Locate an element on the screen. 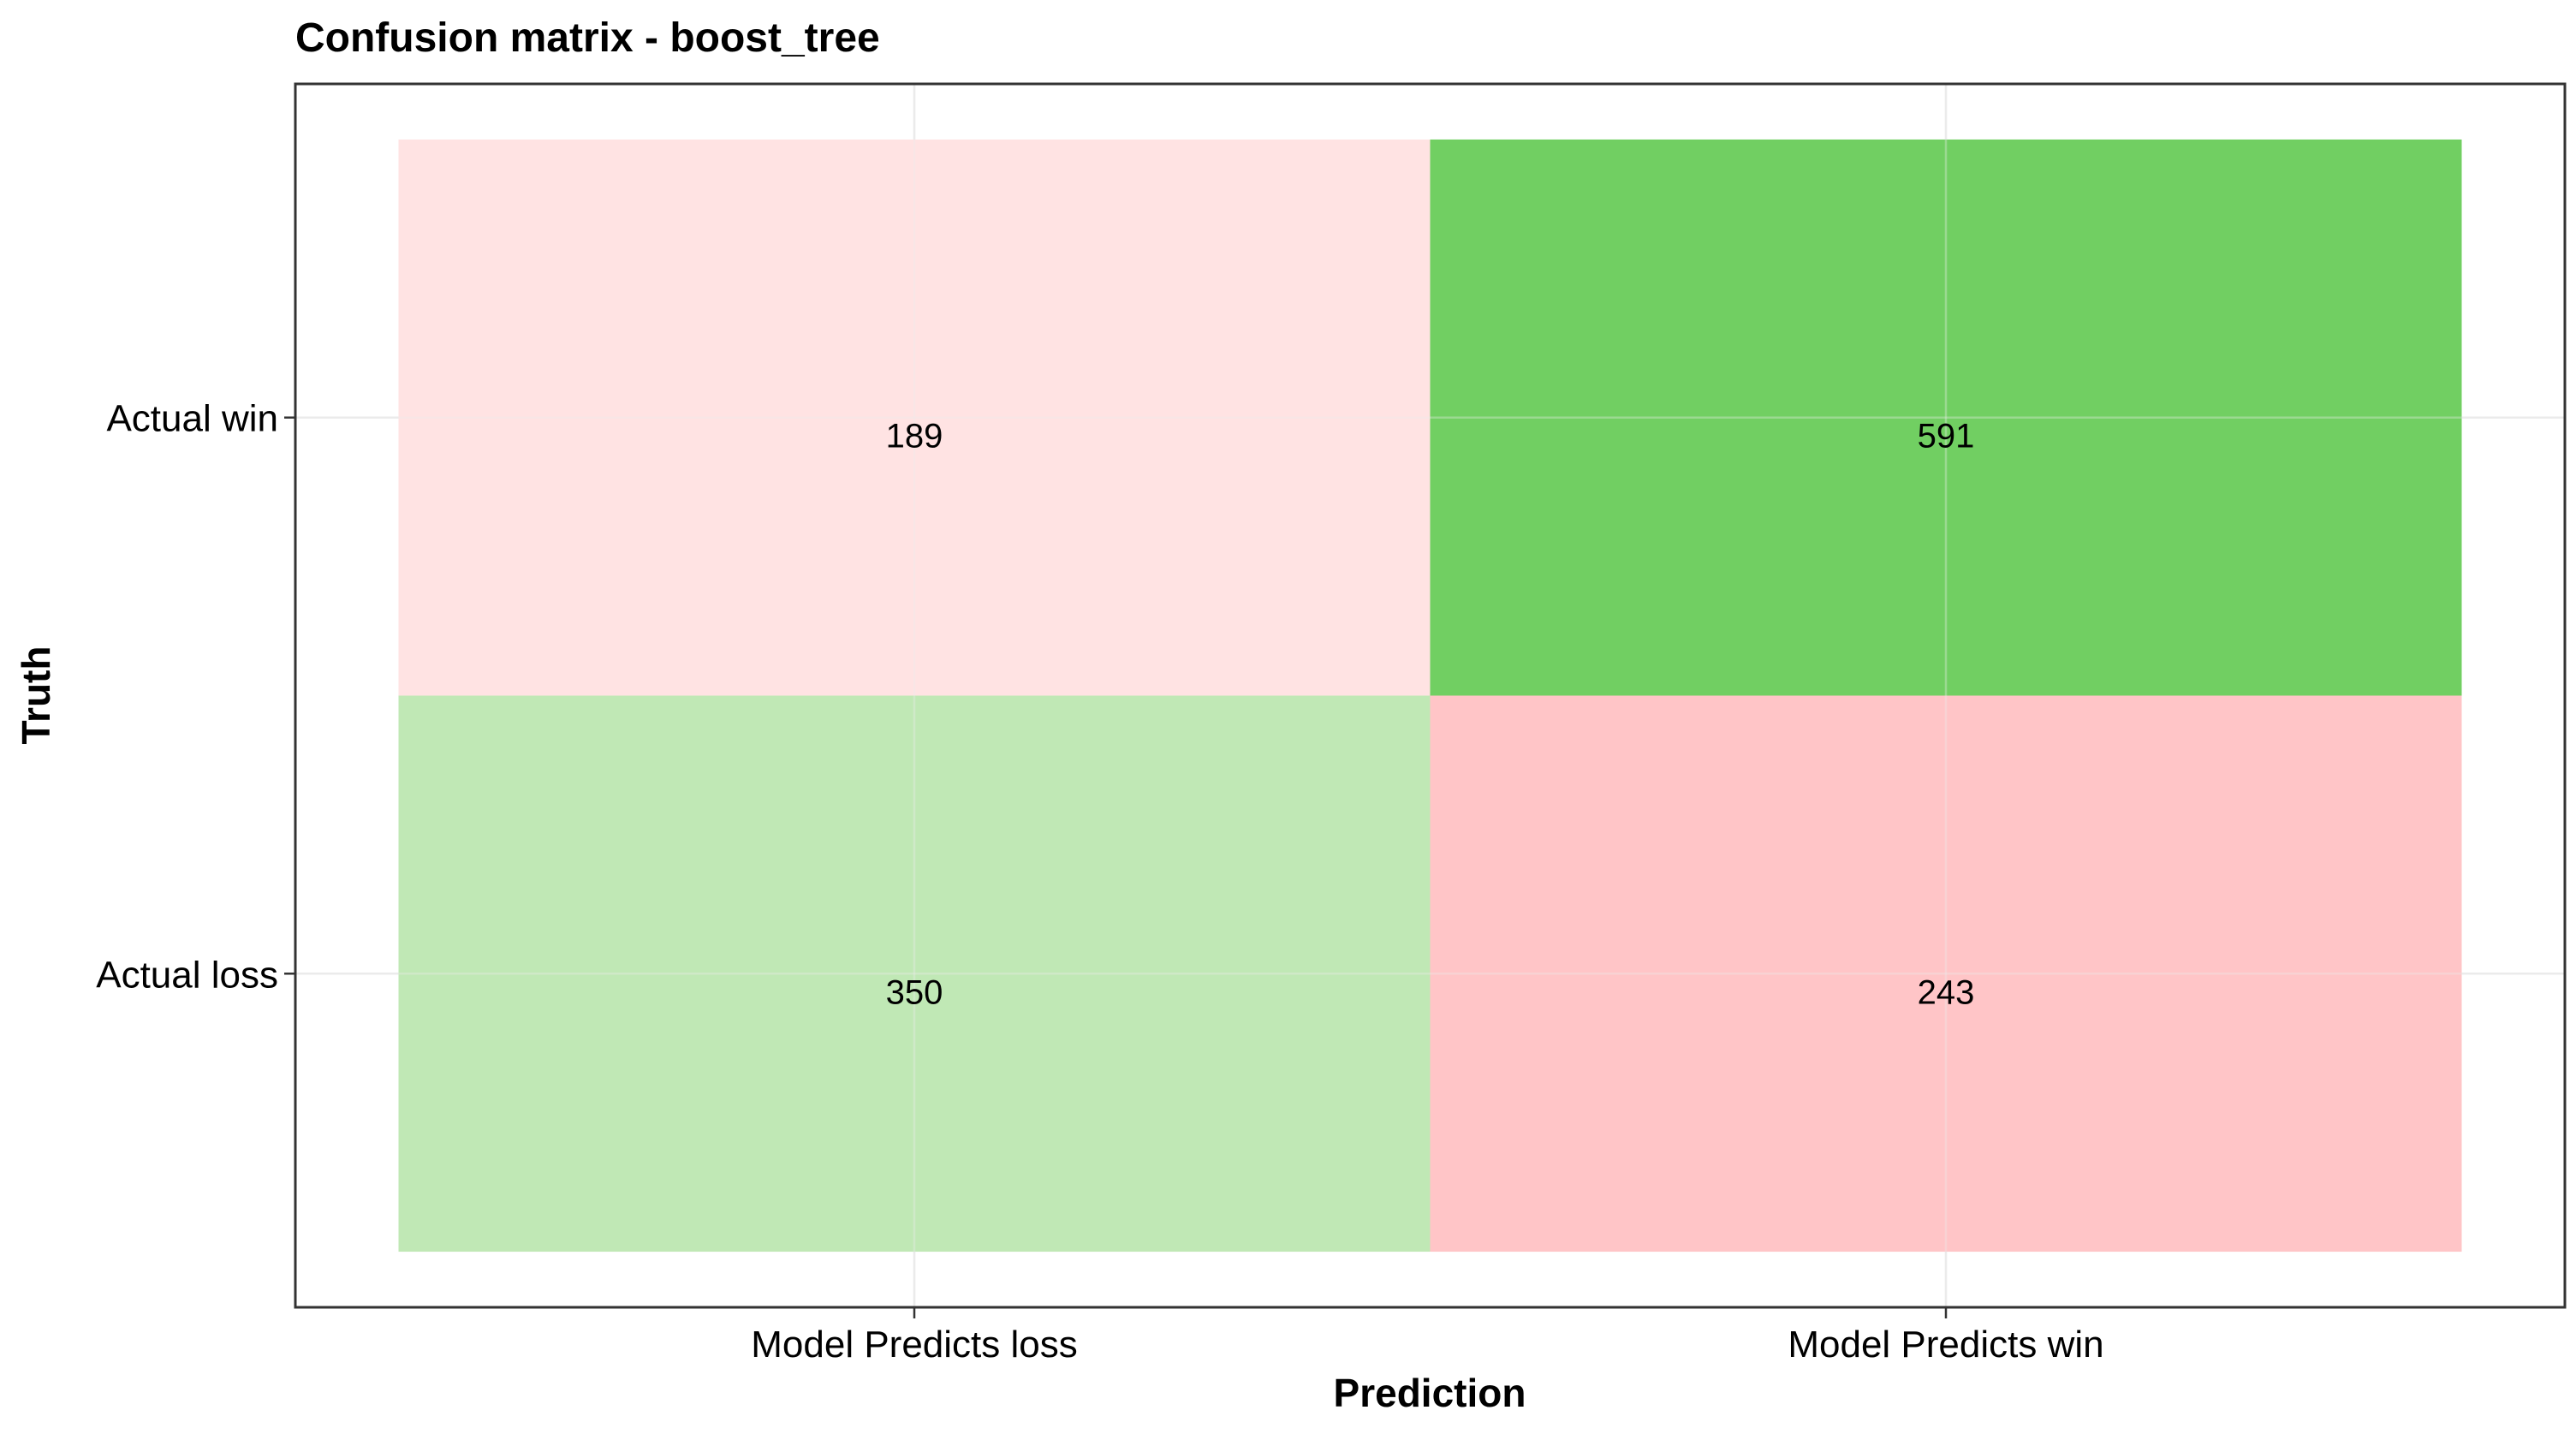 The height and width of the screenshot is (1434, 2576). chart-title: Confusion matrix - boost_tree is located at coordinates (587, 38).